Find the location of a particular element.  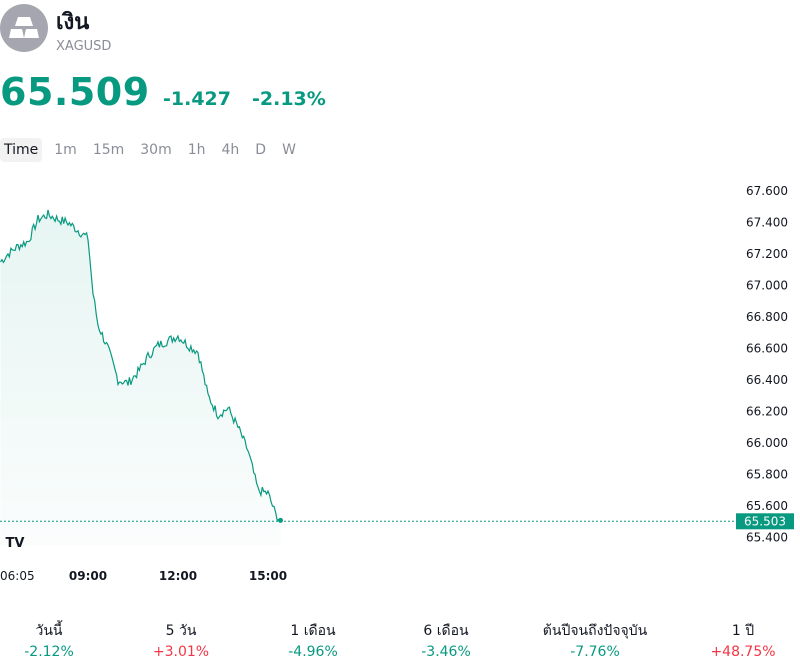

tab-30m: 30m is located at coordinates (156, 150).